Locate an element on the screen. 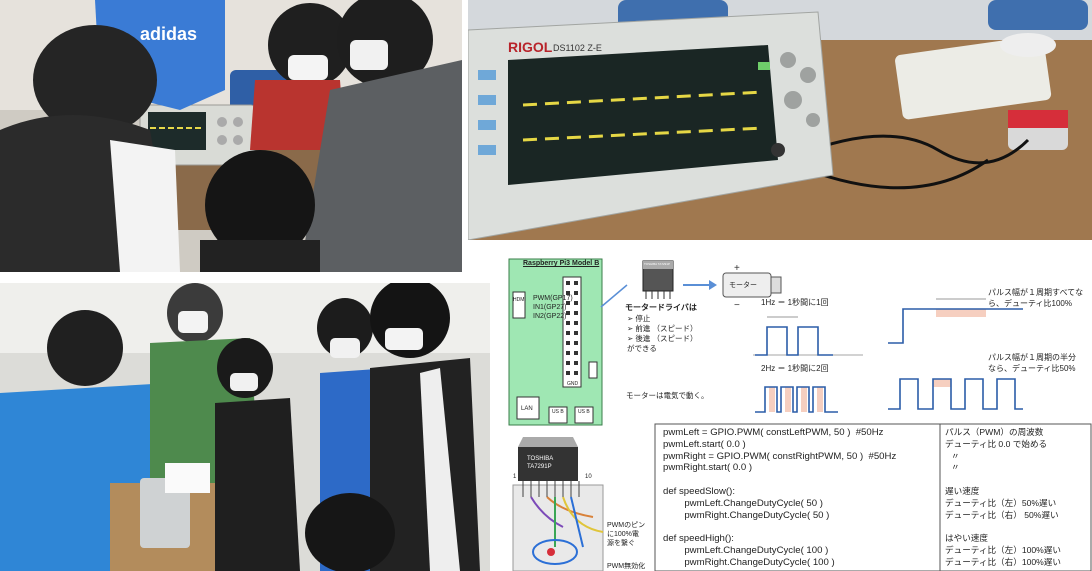 Image resolution: width=1092 pixels, height=571 pixels. driver-ending: ができる is located at coordinates (642, 348).